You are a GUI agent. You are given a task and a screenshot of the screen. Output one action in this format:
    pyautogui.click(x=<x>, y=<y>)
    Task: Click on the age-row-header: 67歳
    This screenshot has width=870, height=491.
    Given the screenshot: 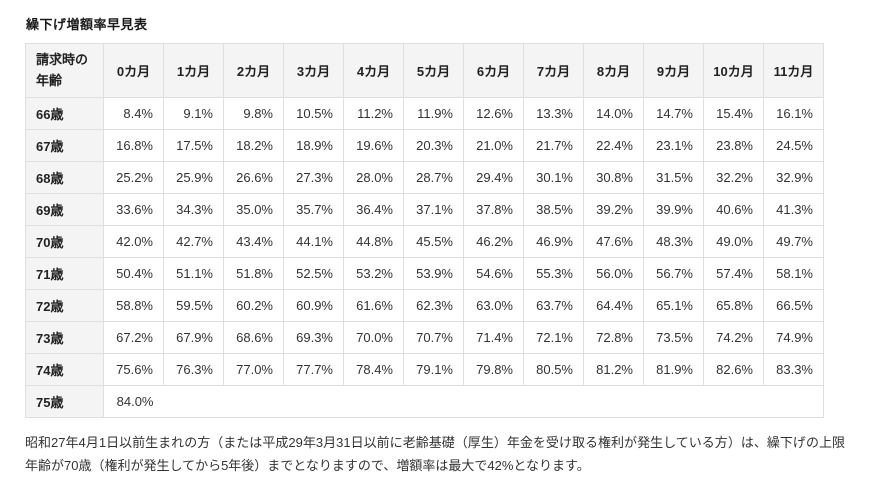 What is the action you would take?
    pyautogui.click(x=64, y=145)
    